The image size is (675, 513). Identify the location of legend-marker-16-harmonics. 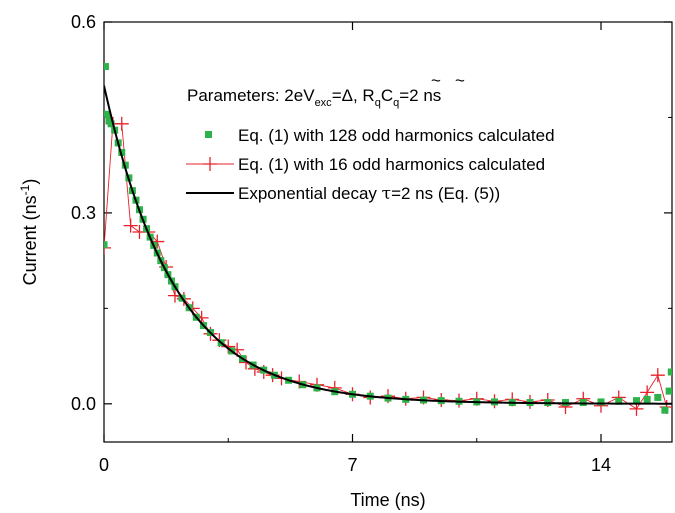
(210, 164).